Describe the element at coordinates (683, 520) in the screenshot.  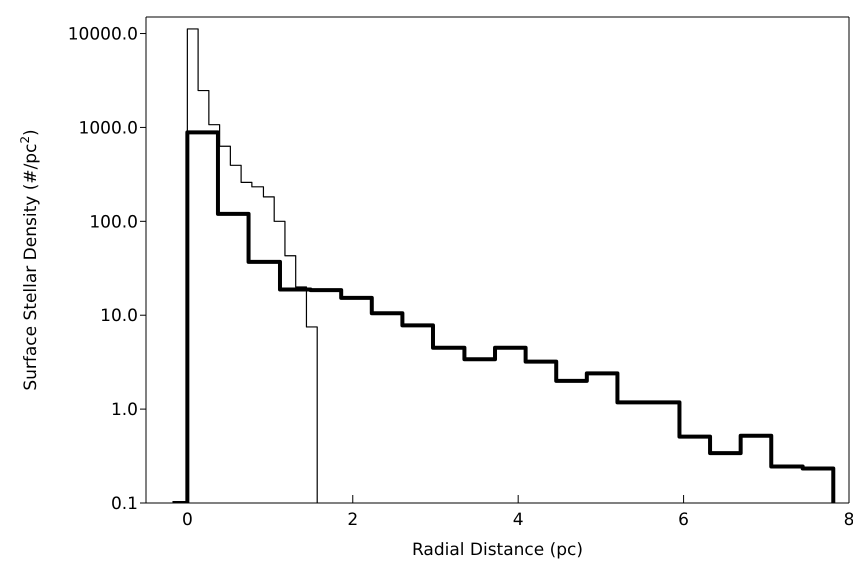
I see `x-tick-label: 6` at that location.